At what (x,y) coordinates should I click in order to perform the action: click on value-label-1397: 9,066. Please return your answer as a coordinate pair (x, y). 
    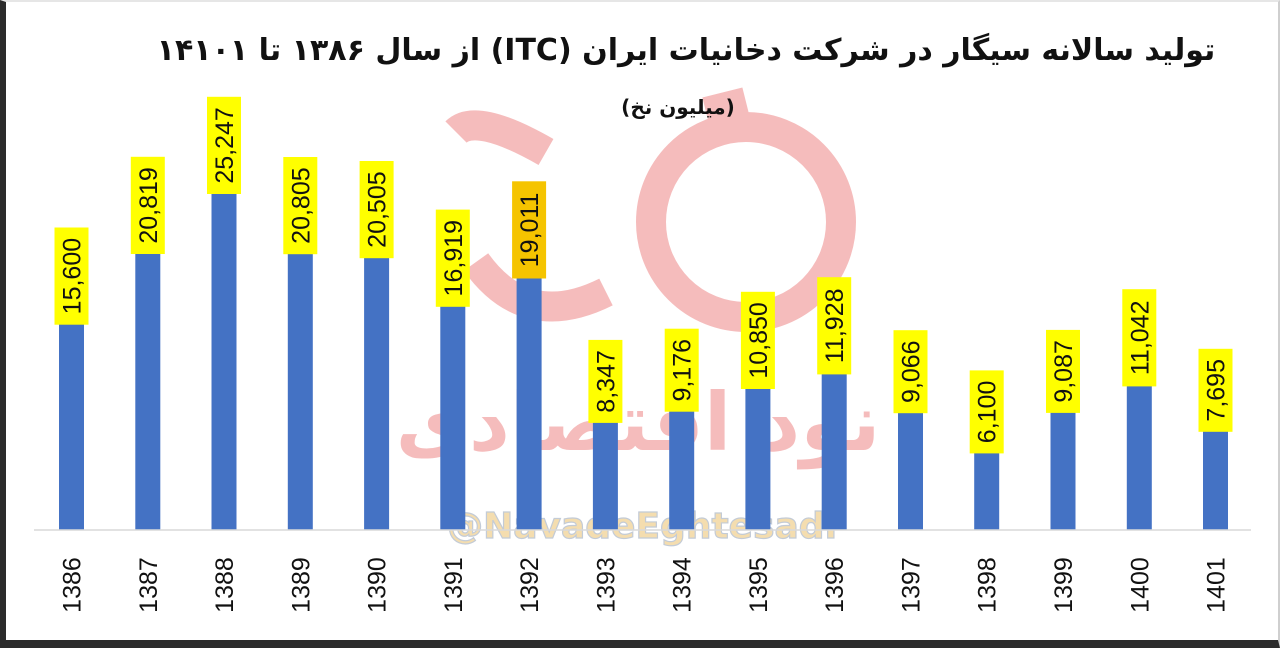
    Looking at the image, I should click on (912, 371).